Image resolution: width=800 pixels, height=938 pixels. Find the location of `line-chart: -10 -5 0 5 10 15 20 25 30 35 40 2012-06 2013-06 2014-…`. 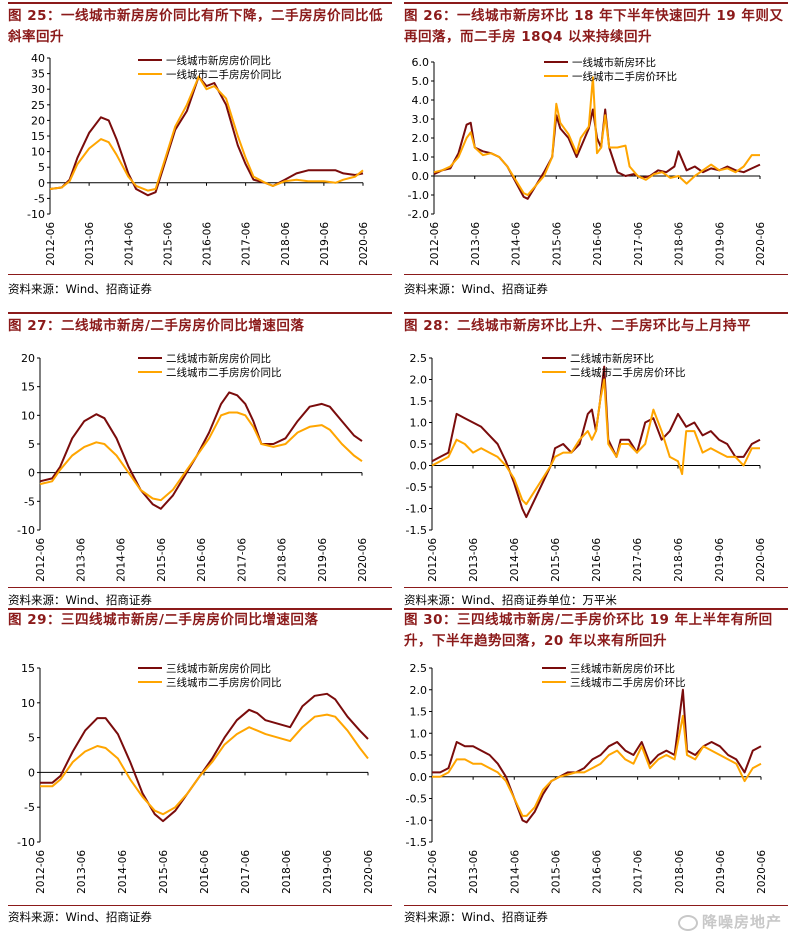

line-chart: -10 -5 0 5 10 15 20 25 30 35 40 2012-06 2013-06 2014-… is located at coordinates (198, 159).